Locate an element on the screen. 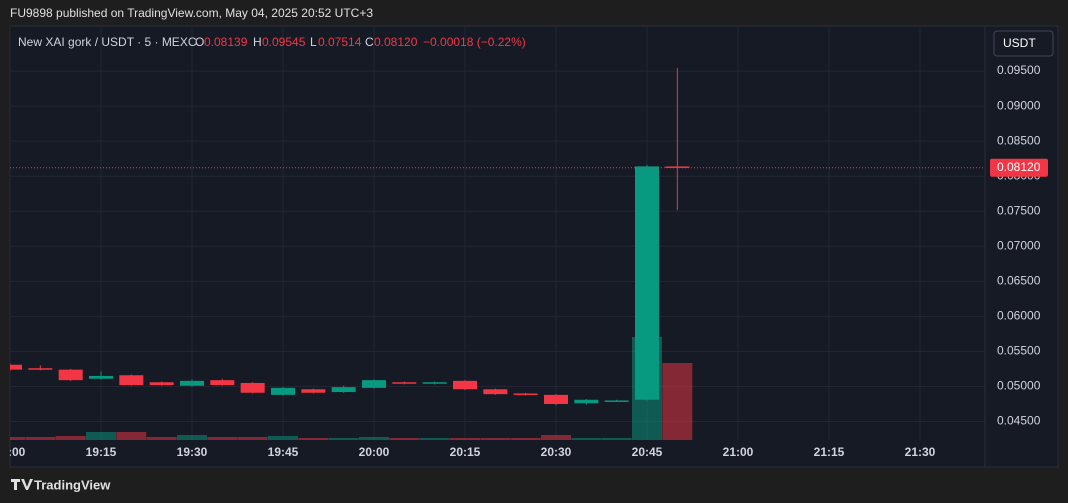 This screenshot has width=1068, height=503. y-tick-label: 0.06500 is located at coordinates (1019, 280).